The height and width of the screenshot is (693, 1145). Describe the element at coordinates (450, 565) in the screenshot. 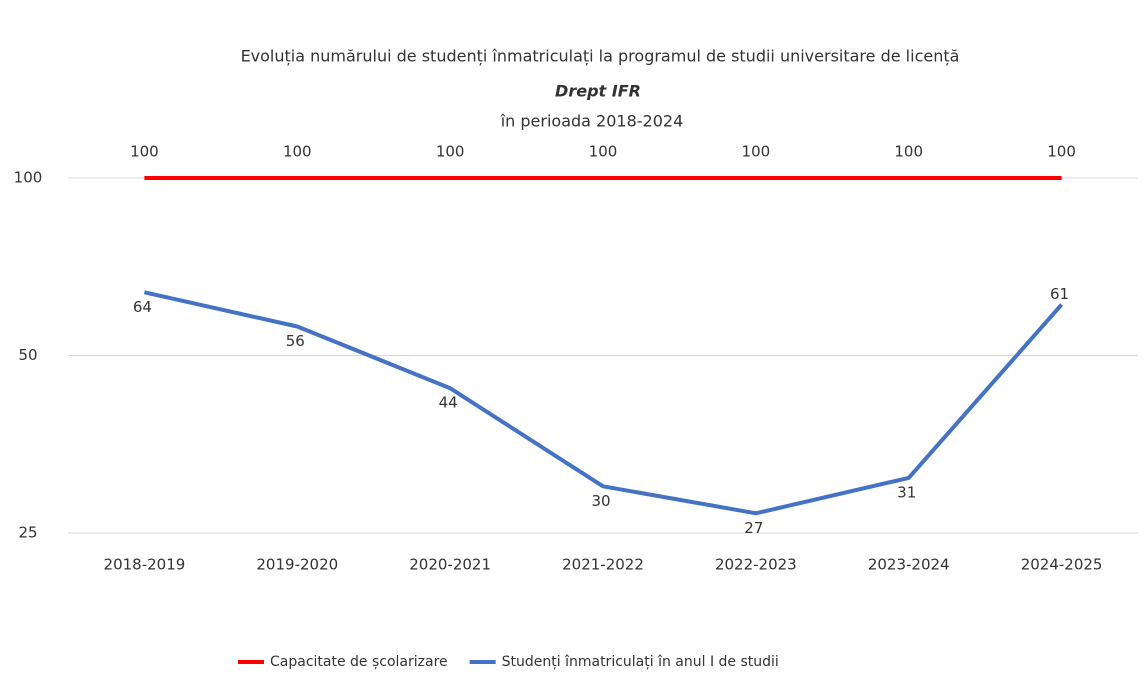

I see `x-tick-label: 2020-2021` at that location.